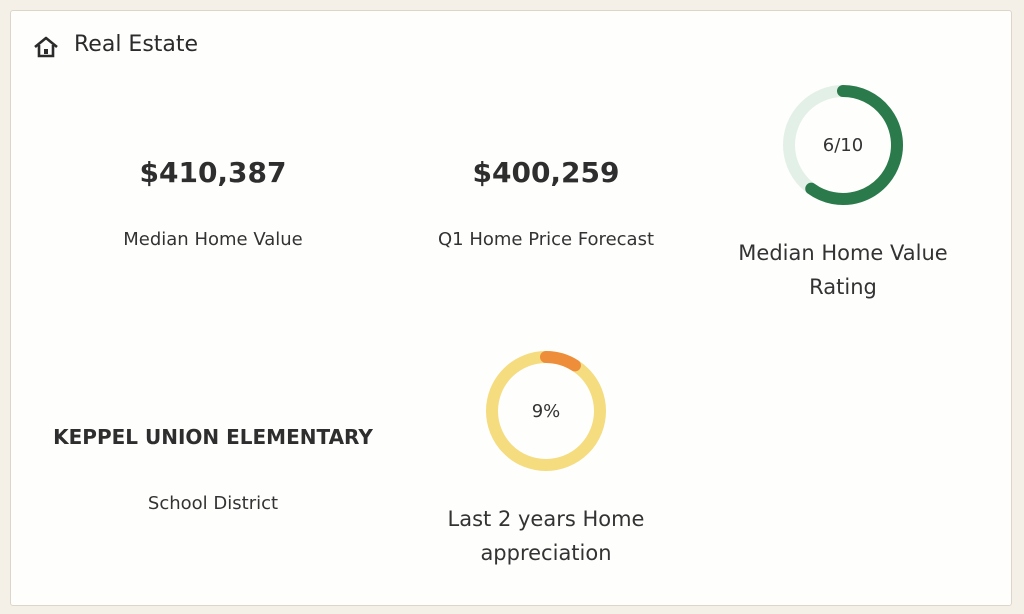 This screenshot has width=1024, height=614. Describe the element at coordinates (213, 239) in the screenshot. I see `stat-label: Median Home Value` at that location.